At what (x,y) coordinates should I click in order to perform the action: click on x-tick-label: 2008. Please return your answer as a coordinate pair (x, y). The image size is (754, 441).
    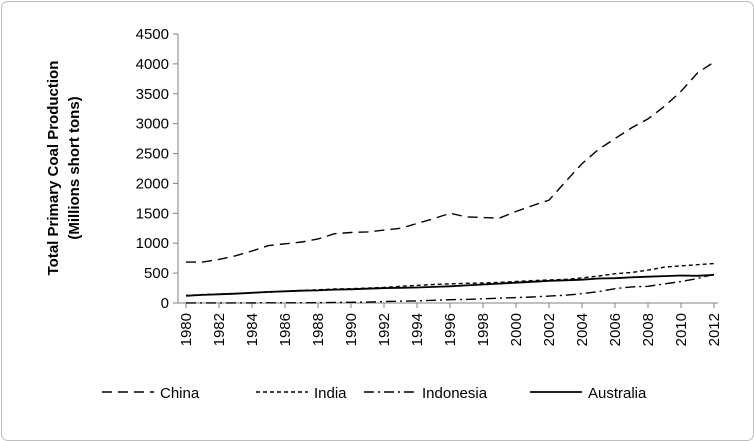
    Looking at the image, I should click on (648, 329).